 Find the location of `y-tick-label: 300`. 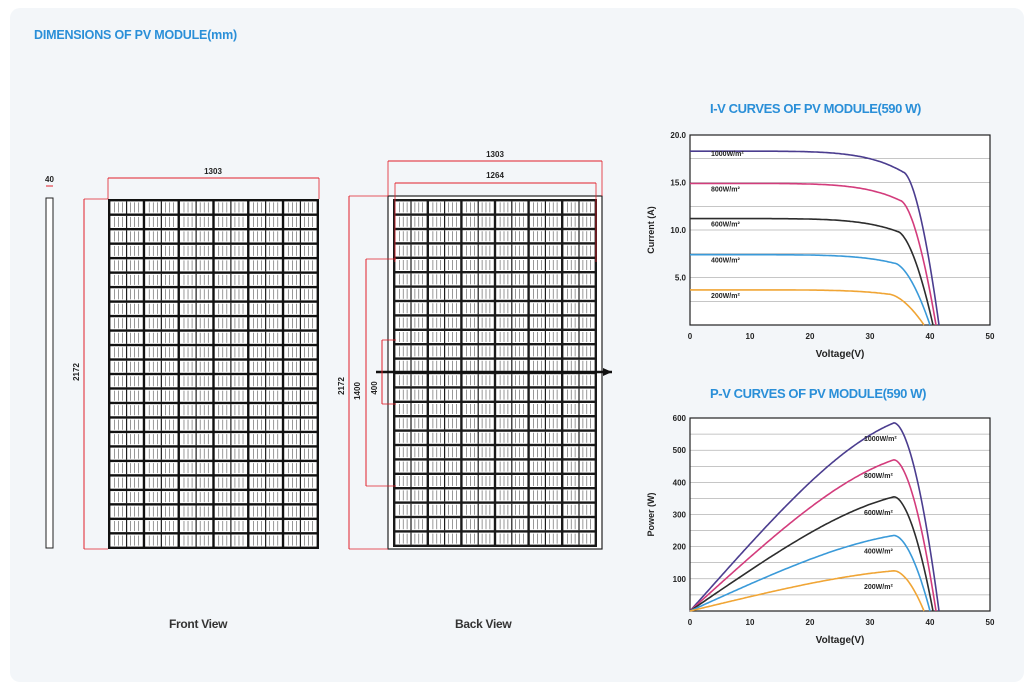

y-tick-label: 300 is located at coordinates (680, 515).